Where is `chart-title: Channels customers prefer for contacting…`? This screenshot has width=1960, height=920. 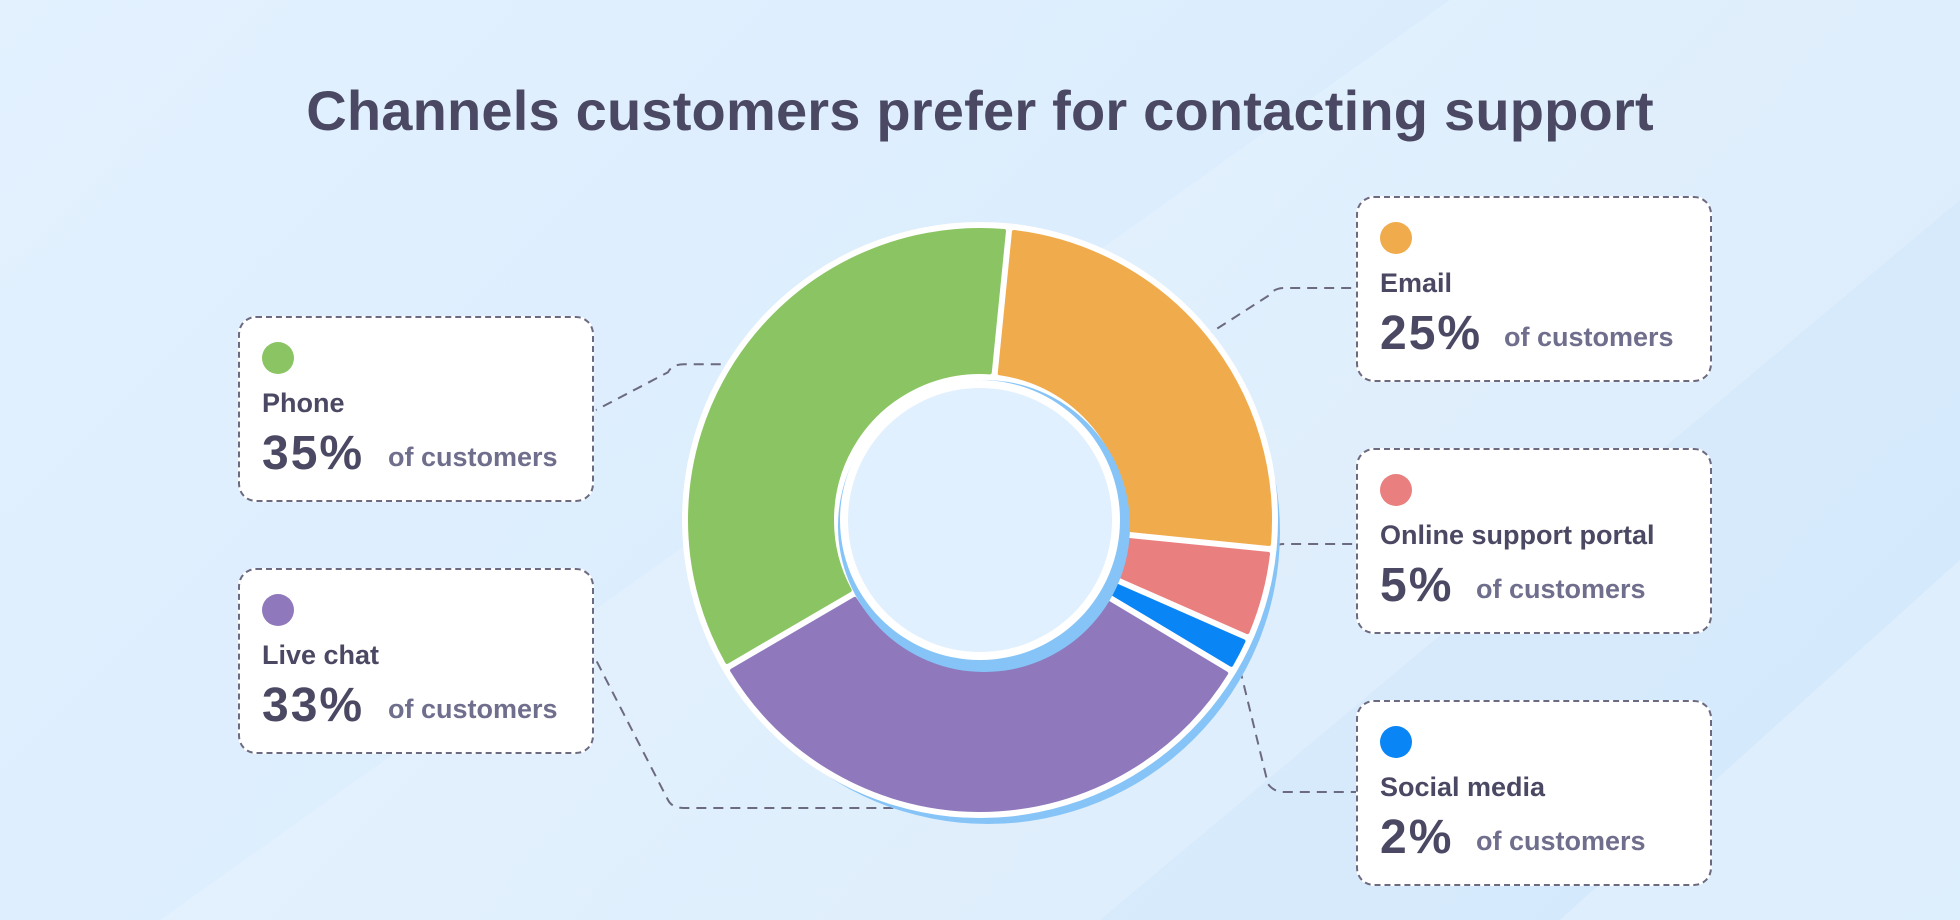
chart-title: Channels customers prefer for contacting… is located at coordinates (980, 110).